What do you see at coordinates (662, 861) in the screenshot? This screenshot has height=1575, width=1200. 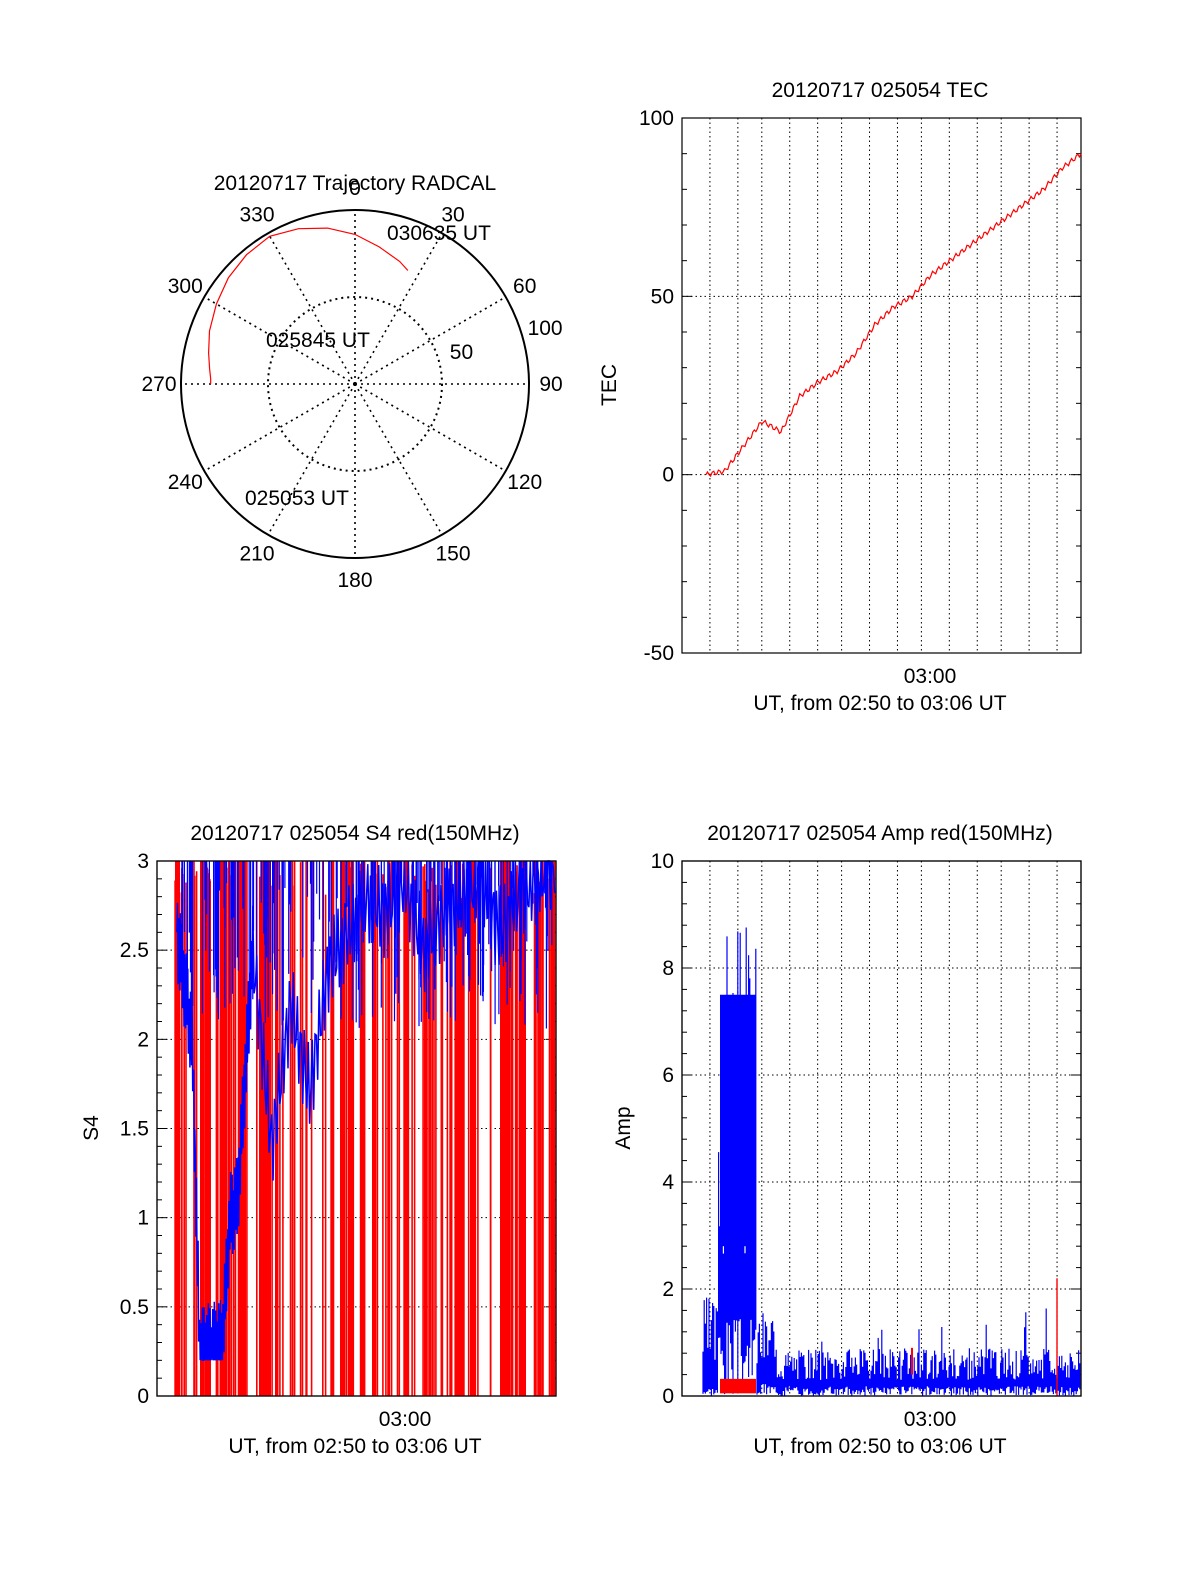 I see `y-tick-label: 10` at bounding box center [662, 861].